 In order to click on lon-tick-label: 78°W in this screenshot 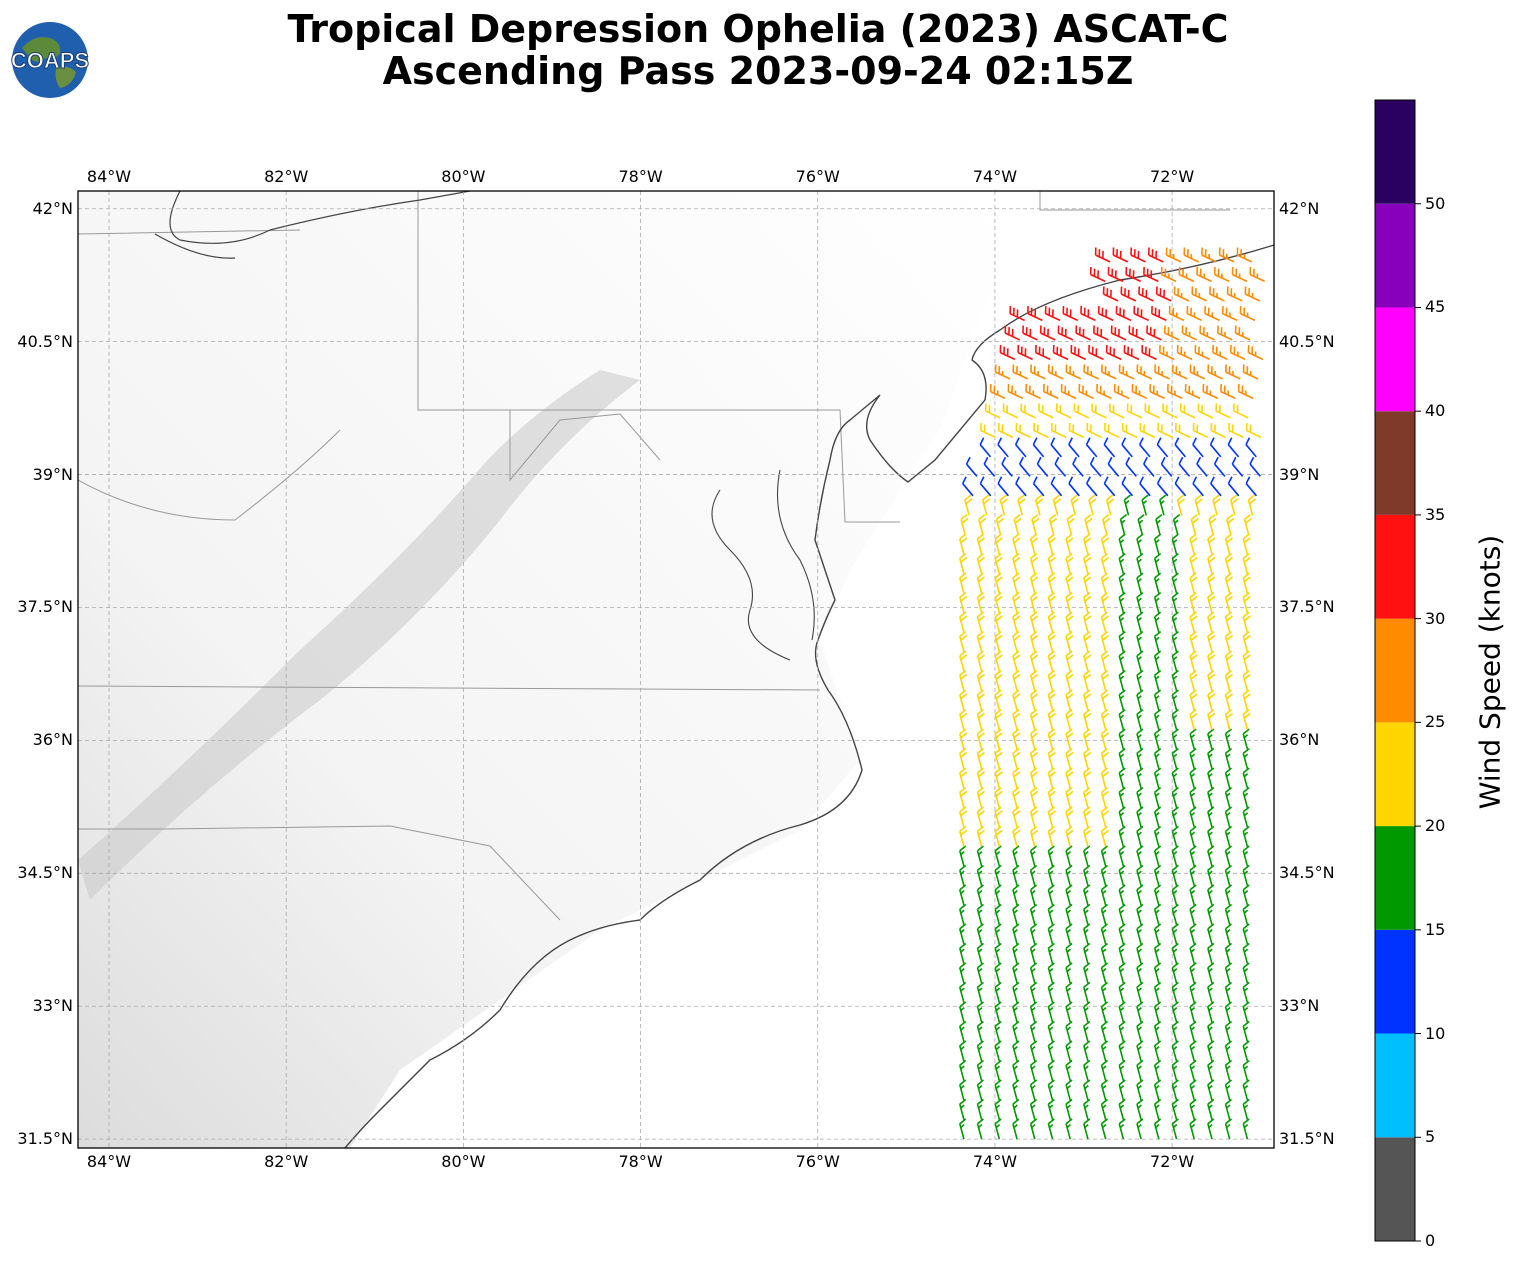, I will do `click(640, 176)`.